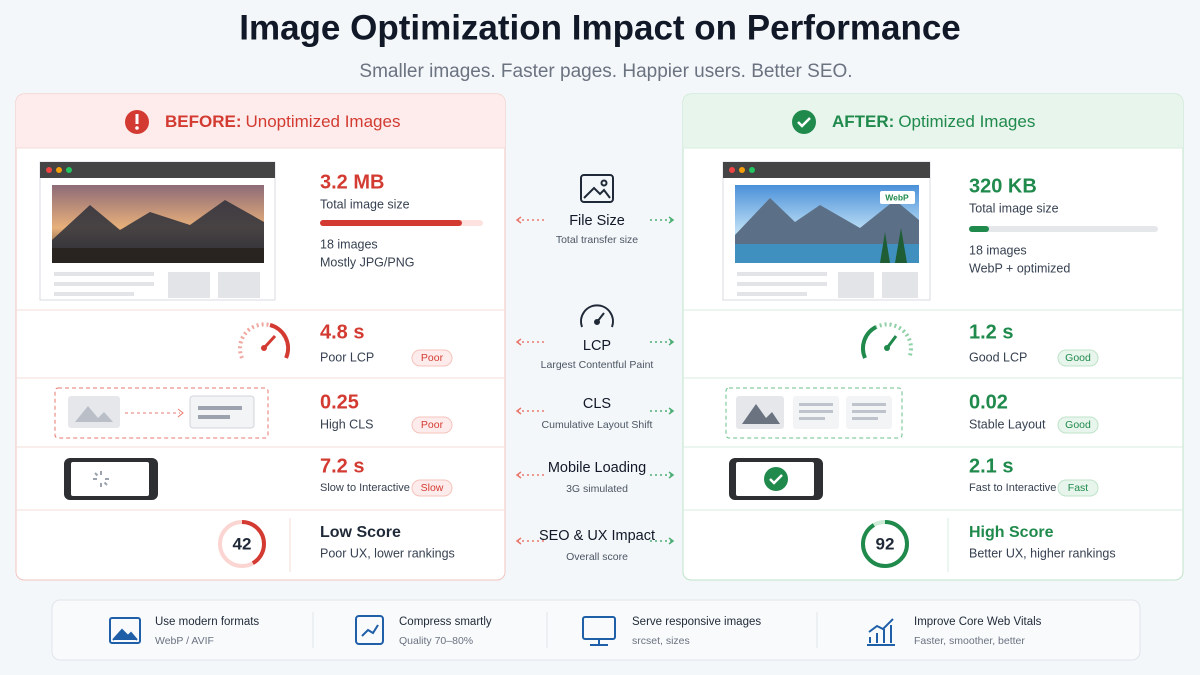 This screenshot has width=1200, height=675. I want to click on badge-text: Fast, so click(1078, 488).